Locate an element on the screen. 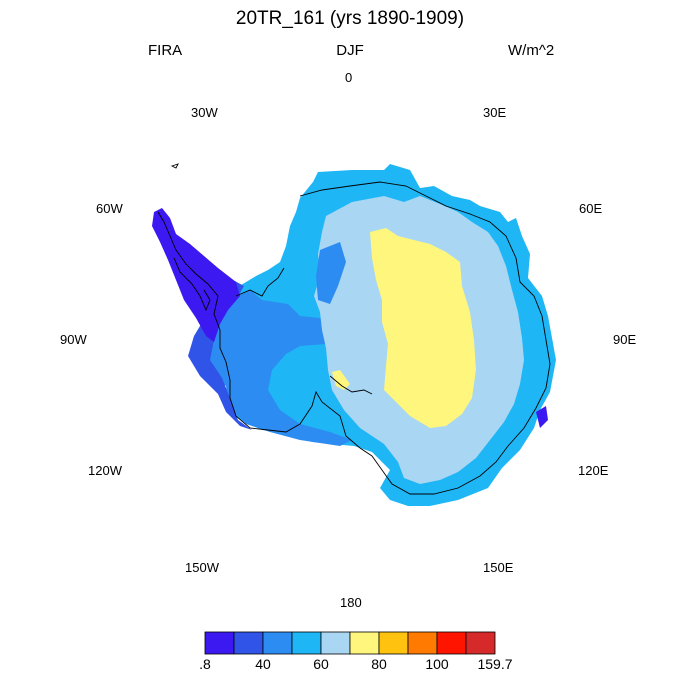  lon-label-120w: 120W is located at coordinates (105, 470).